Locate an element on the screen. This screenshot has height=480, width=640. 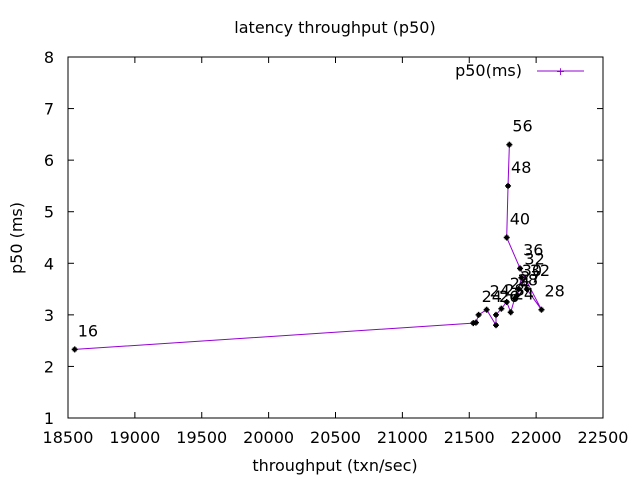
y-tick-label: 8 is located at coordinates (49, 57).